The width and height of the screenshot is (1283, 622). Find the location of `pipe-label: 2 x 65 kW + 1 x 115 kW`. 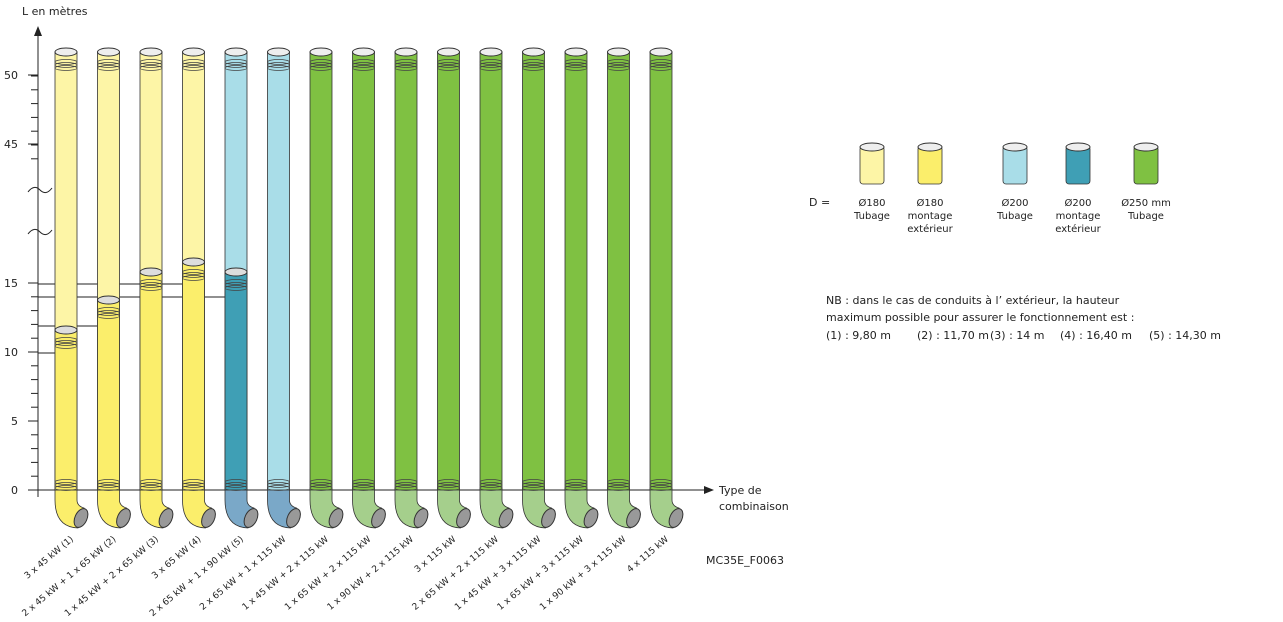

pipe-label: 2 x 65 kW + 1 x 115 kW is located at coordinates (243, 574).